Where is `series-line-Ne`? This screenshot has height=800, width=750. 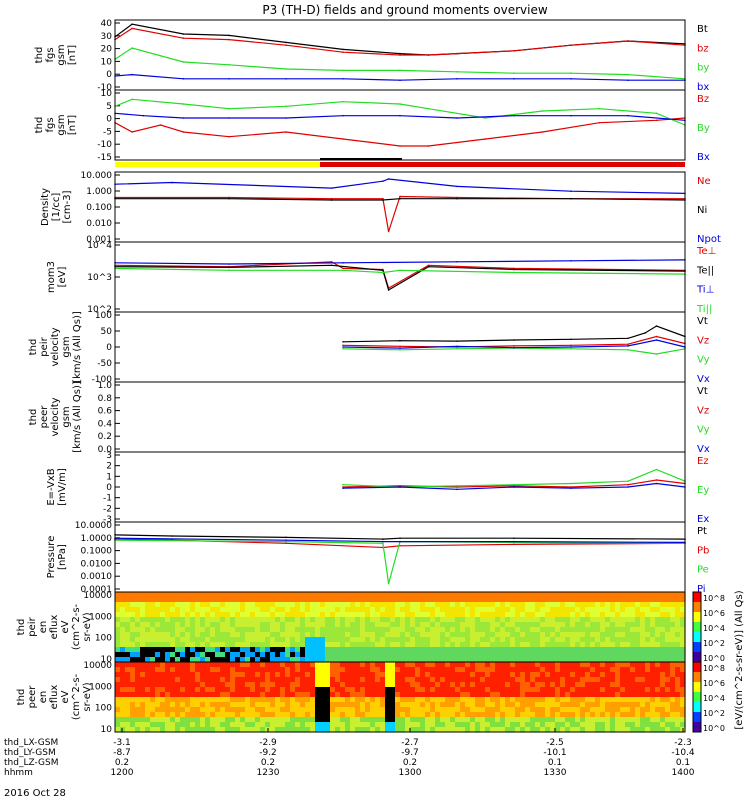
series-line-Ne is located at coordinates (400, 213).